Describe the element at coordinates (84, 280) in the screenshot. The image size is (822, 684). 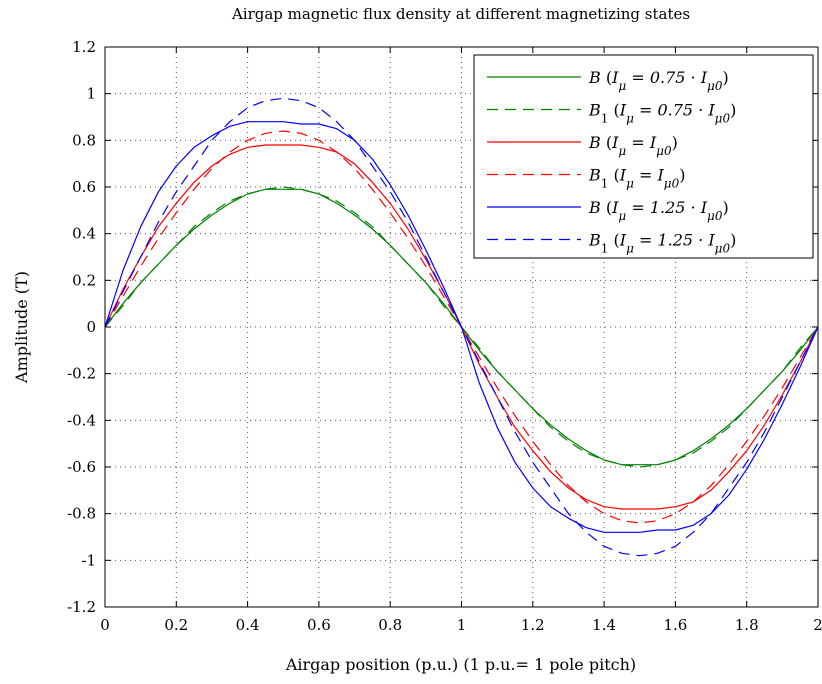
I see `y-tick-label: 0.2` at that location.